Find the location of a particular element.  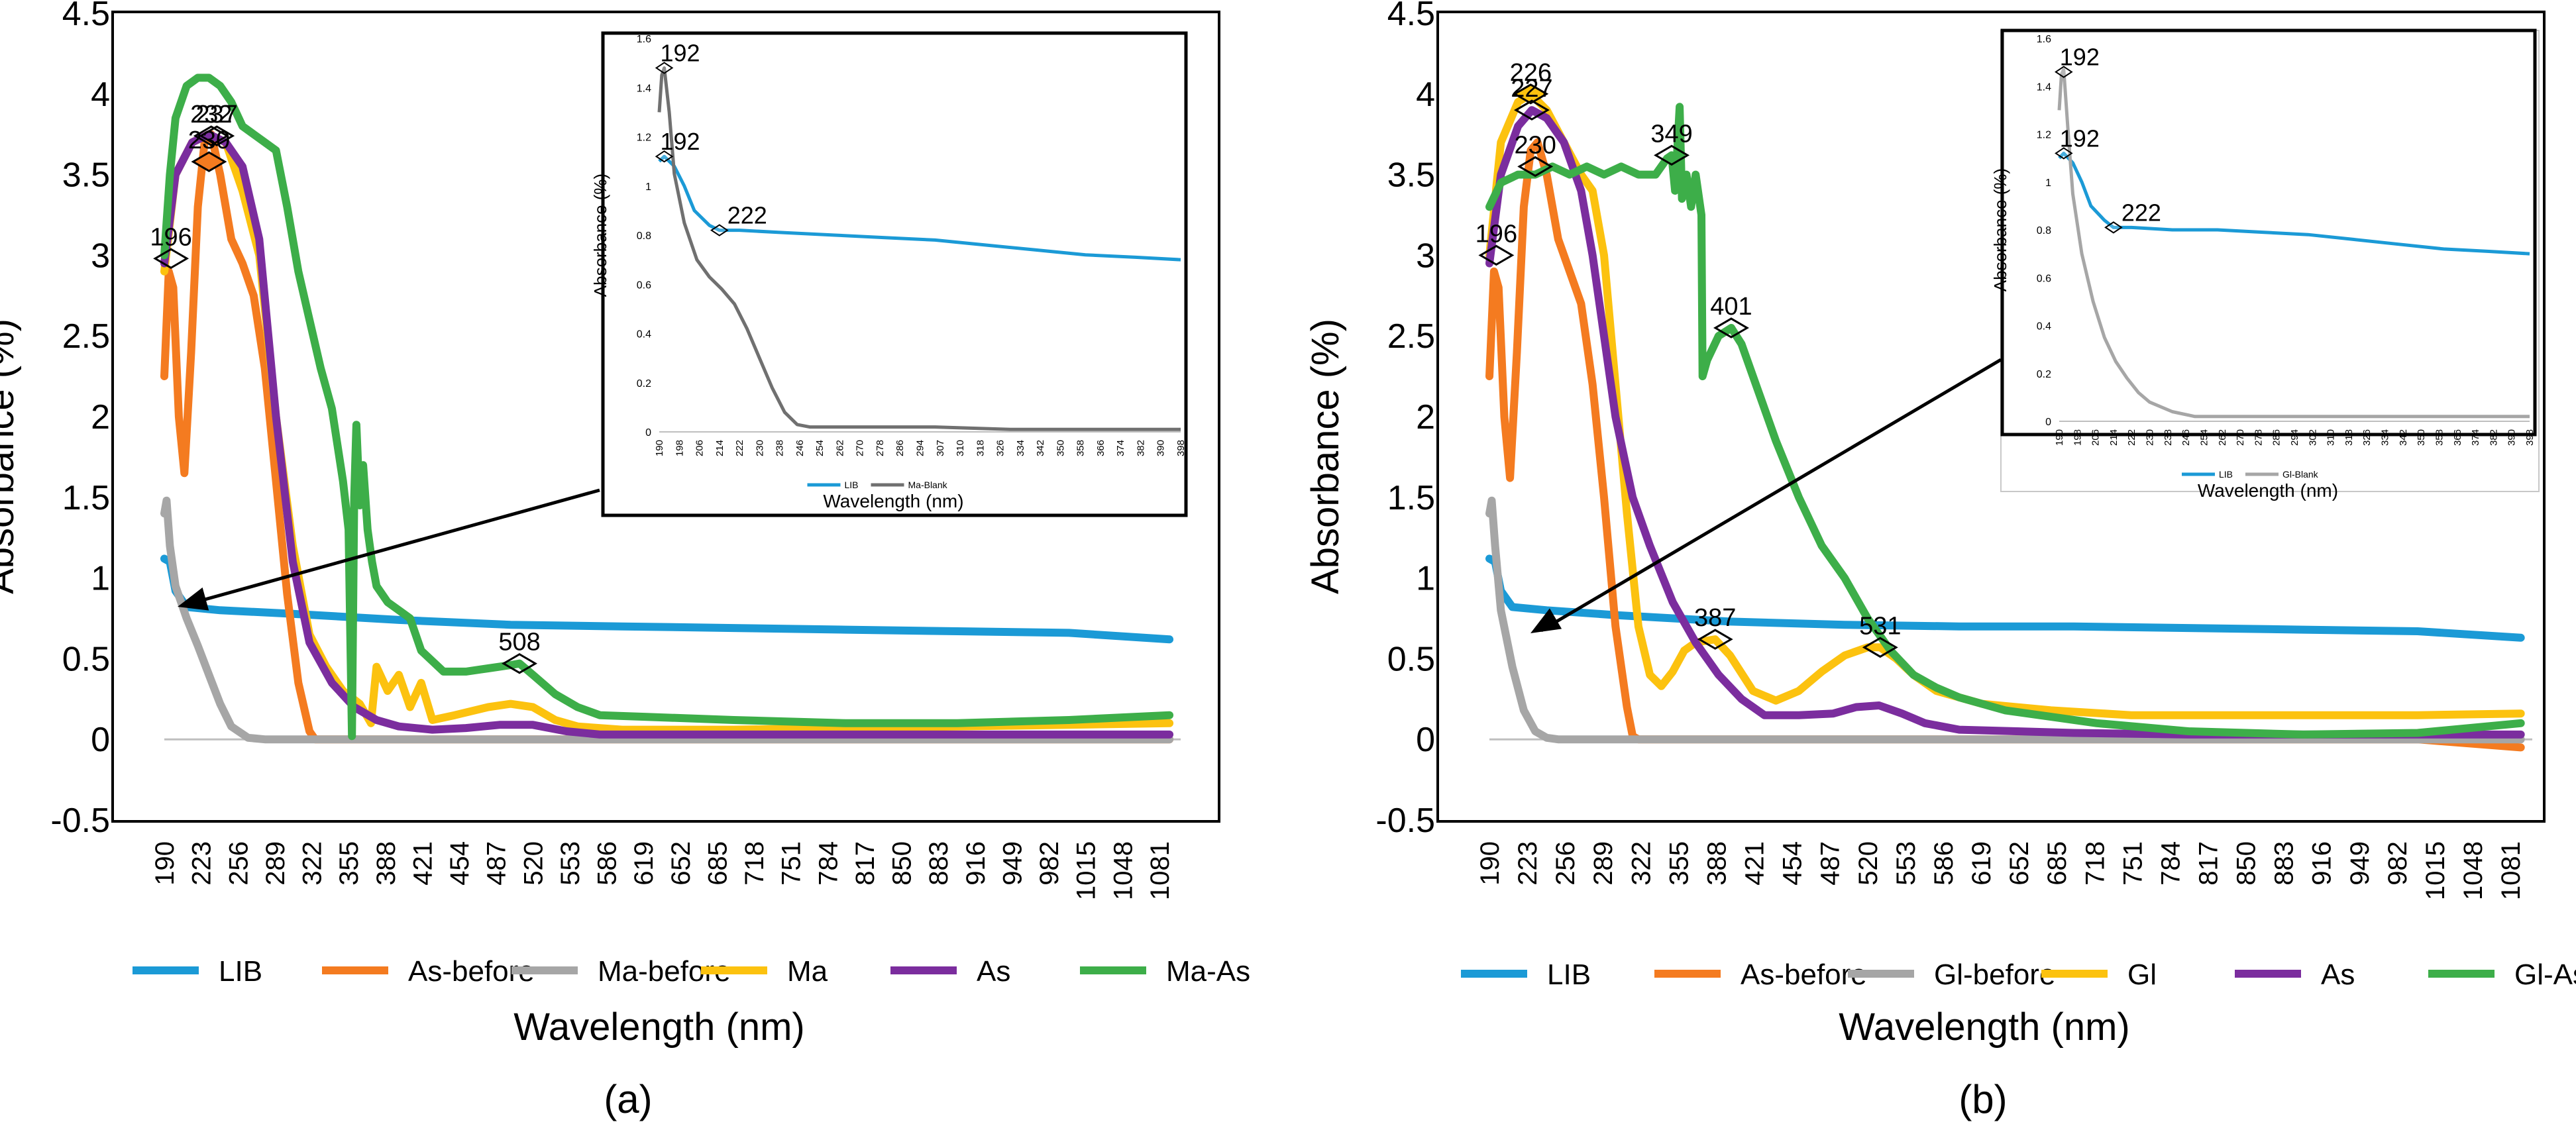

x-tick-label: 586 is located at coordinates (1944, 863).